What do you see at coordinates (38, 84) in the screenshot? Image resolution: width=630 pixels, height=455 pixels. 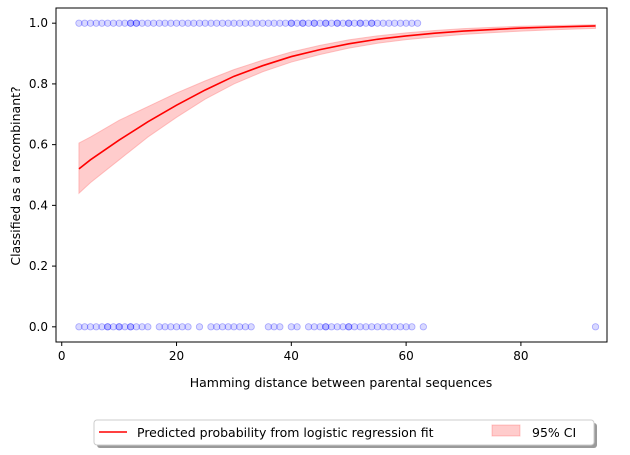 I see `y-tick-label: 0.8` at bounding box center [38, 84].